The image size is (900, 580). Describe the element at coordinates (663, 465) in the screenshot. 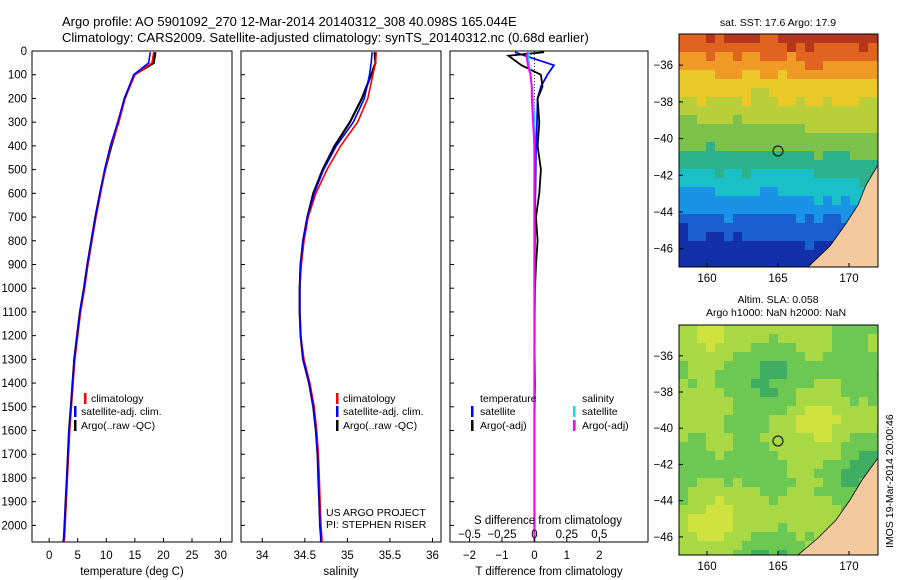

I see `map-y-tick-label: −42` at that location.